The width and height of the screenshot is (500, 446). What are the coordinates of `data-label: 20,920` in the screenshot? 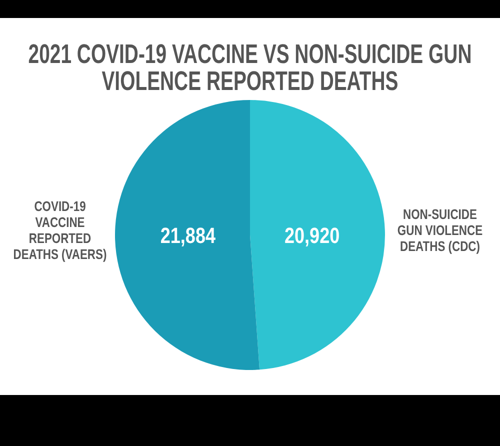 It's located at (312, 236).